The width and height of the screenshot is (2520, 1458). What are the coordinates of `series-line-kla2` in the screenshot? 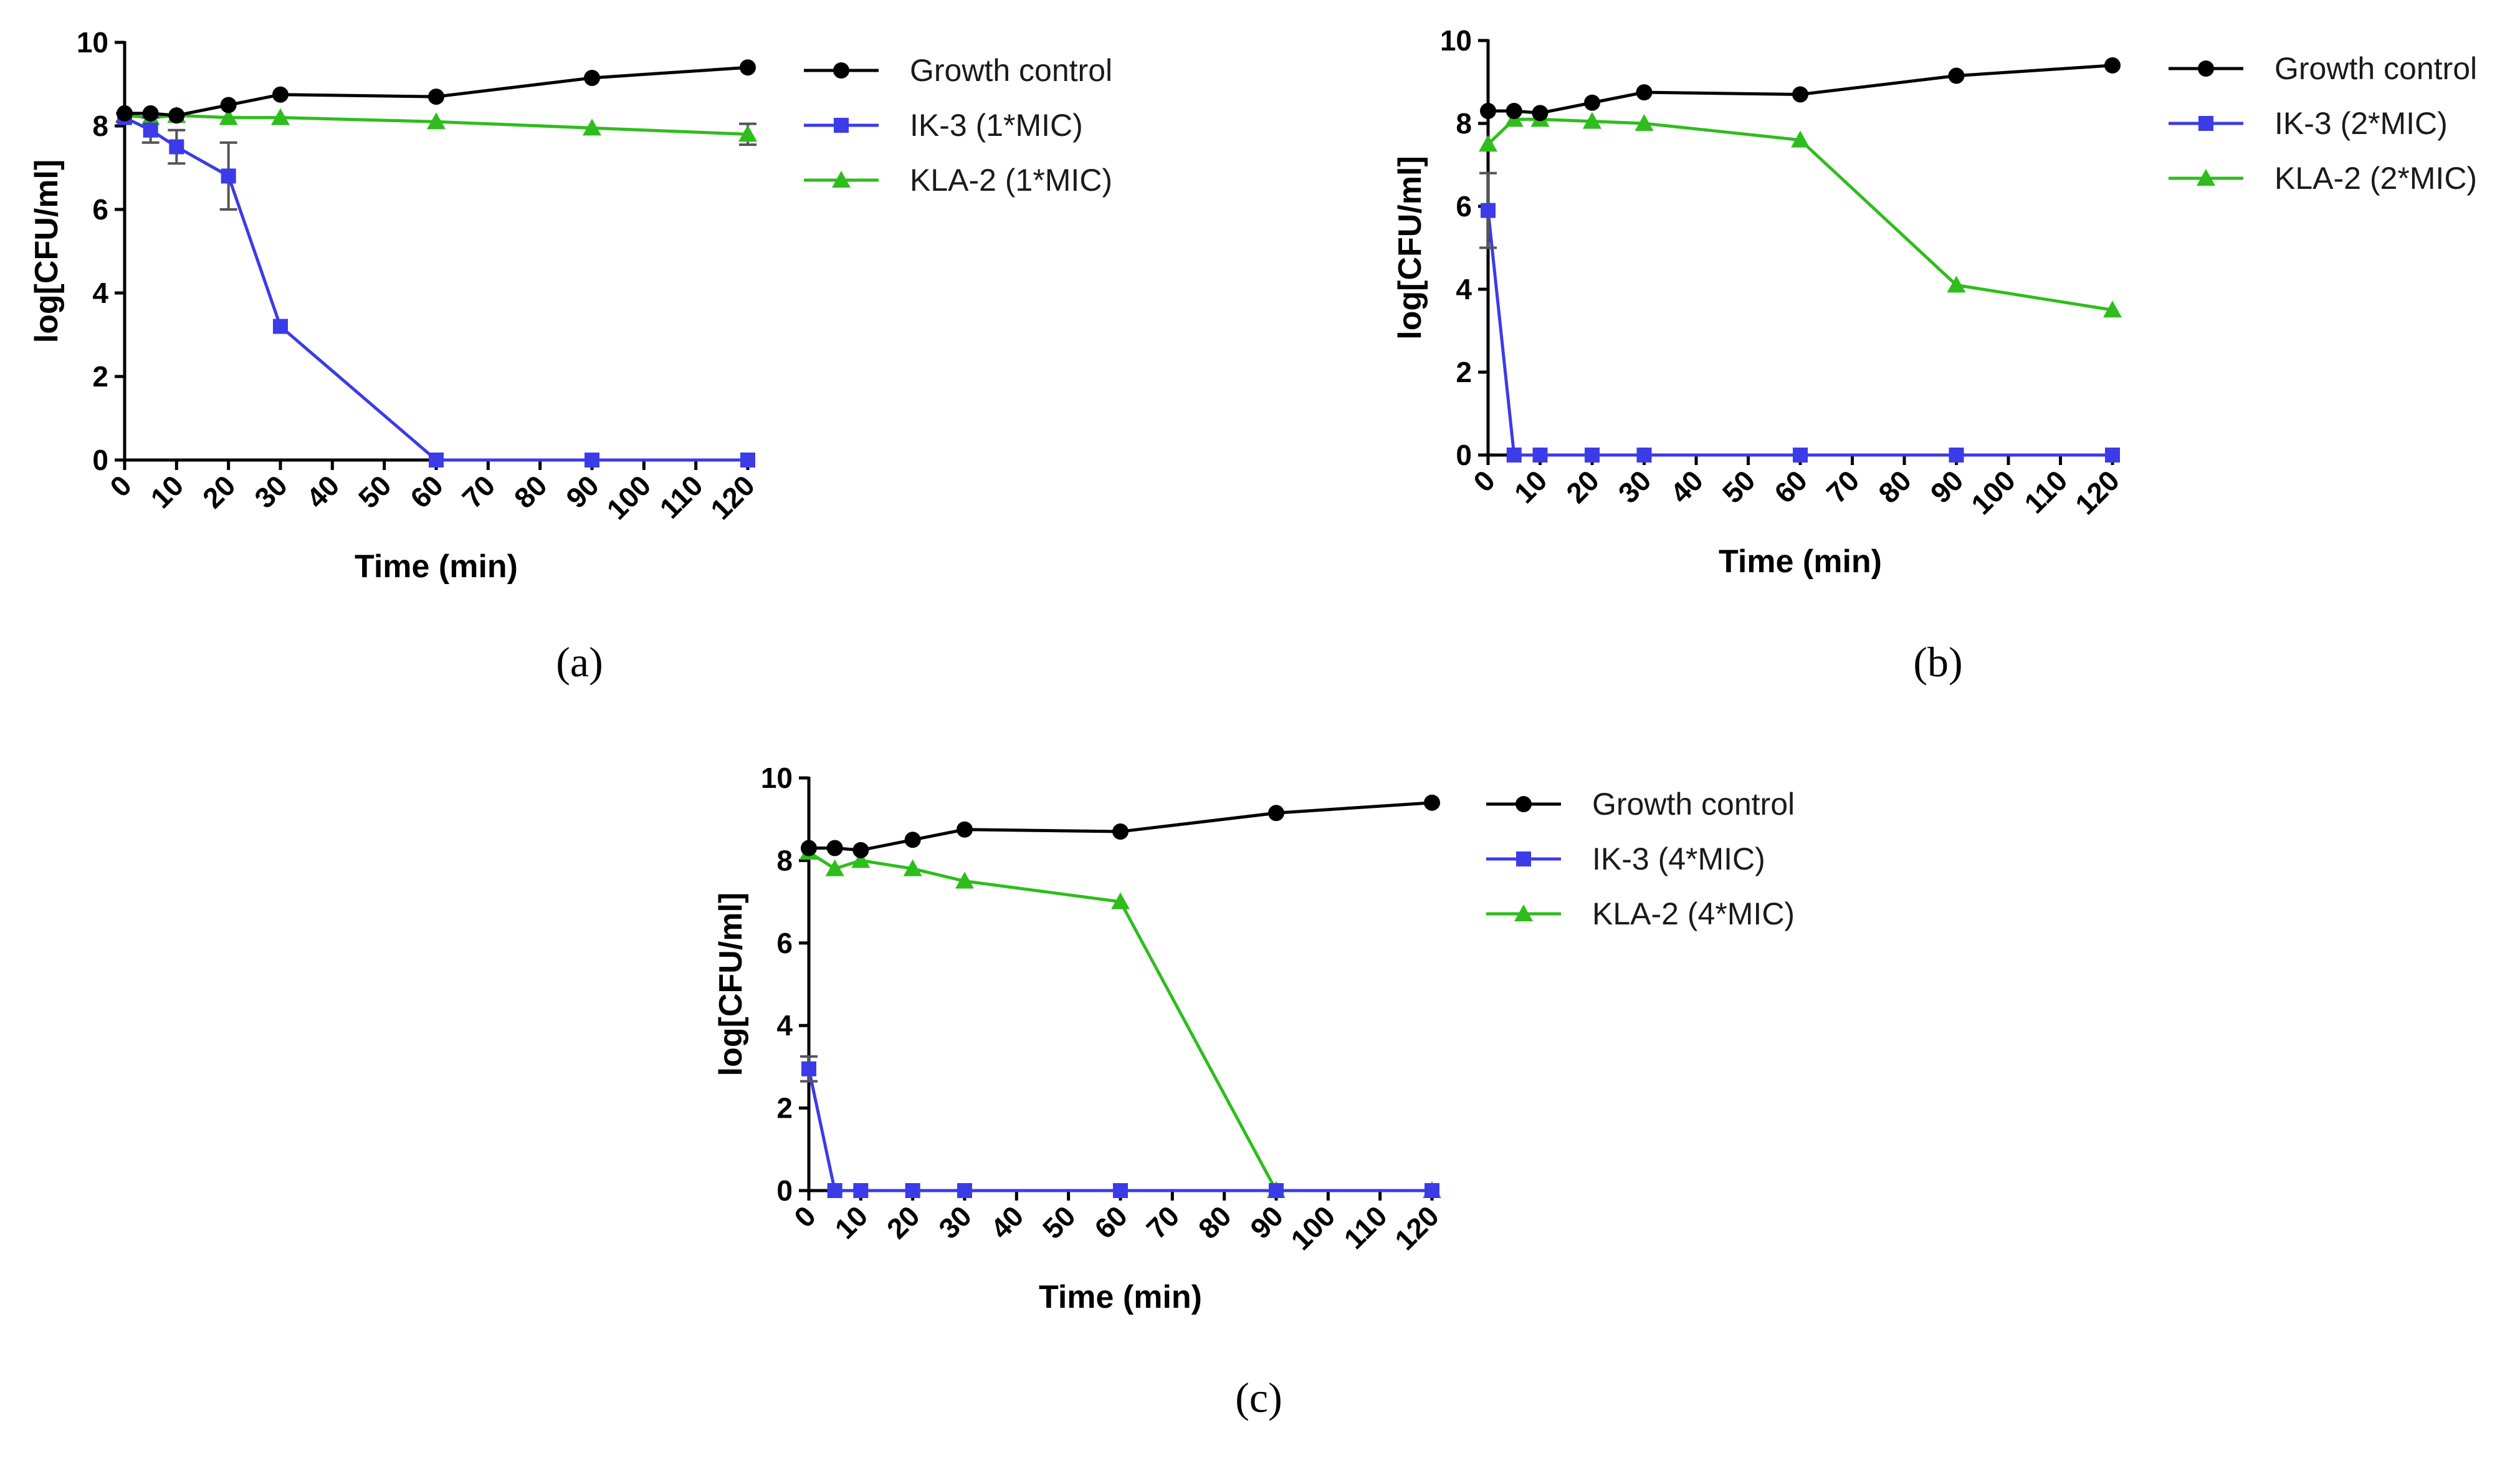 It's located at (1800, 214).